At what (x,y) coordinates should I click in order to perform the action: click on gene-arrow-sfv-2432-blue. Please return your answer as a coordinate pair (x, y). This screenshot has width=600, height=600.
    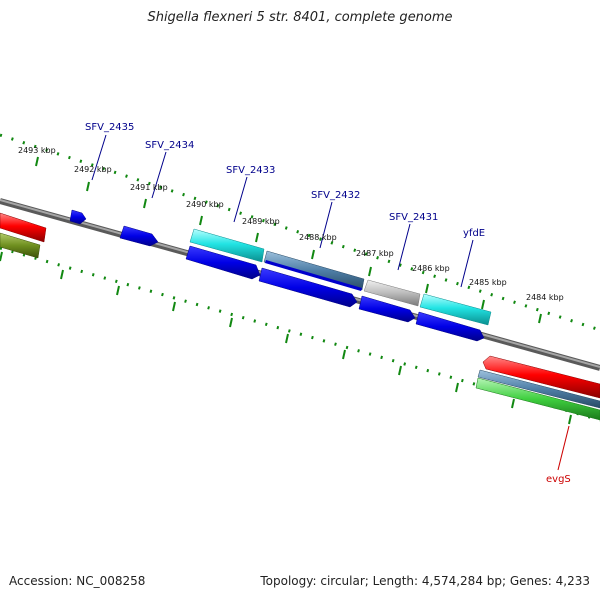
    Looking at the image, I should click on (313, 275).